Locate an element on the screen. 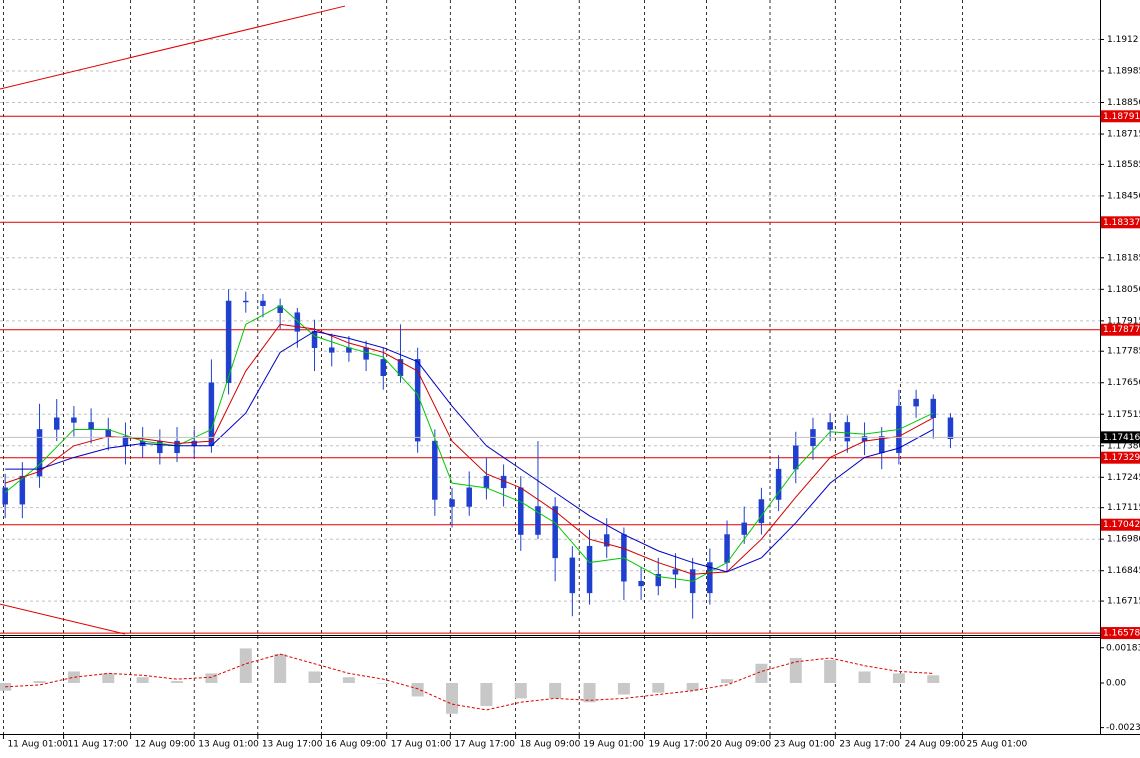 Image resolution: width=1140 pixels, height=758 pixels. level-label: 1.18791 is located at coordinates (1121, 117).